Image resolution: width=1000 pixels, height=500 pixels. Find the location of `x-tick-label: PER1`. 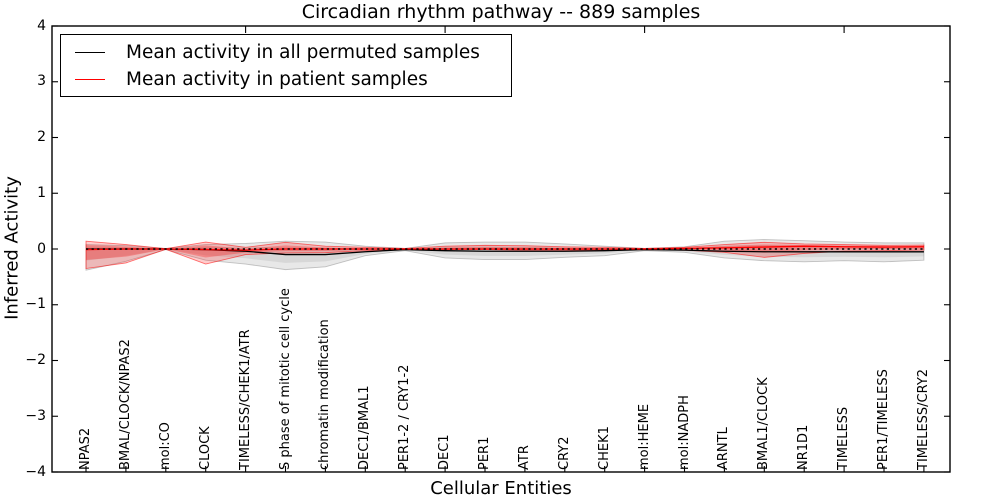

x-tick-label: PER1 is located at coordinates (484, 453).